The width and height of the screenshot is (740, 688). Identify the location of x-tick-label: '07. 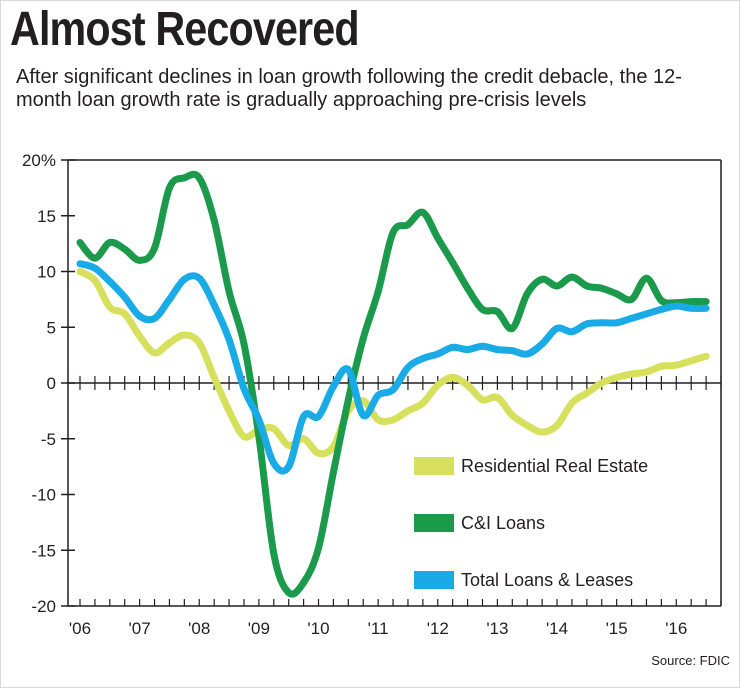
(140, 628).